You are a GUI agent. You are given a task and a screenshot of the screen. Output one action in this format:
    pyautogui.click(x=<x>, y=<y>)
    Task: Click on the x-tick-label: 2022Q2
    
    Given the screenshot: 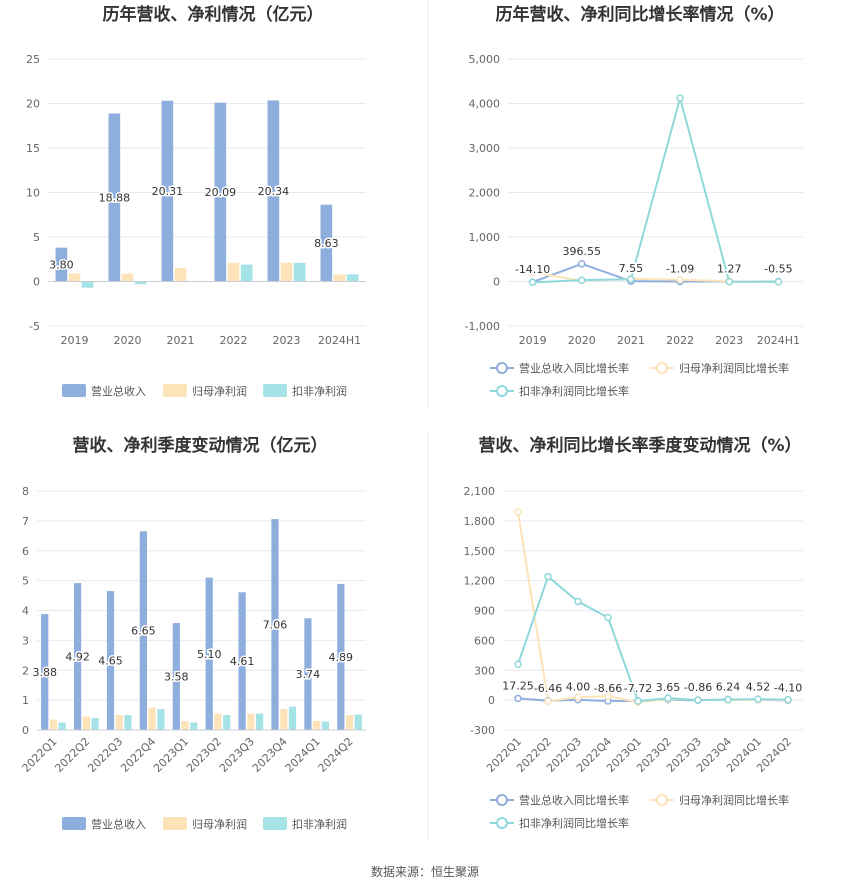 What is the action you would take?
    pyautogui.click(x=72, y=755)
    